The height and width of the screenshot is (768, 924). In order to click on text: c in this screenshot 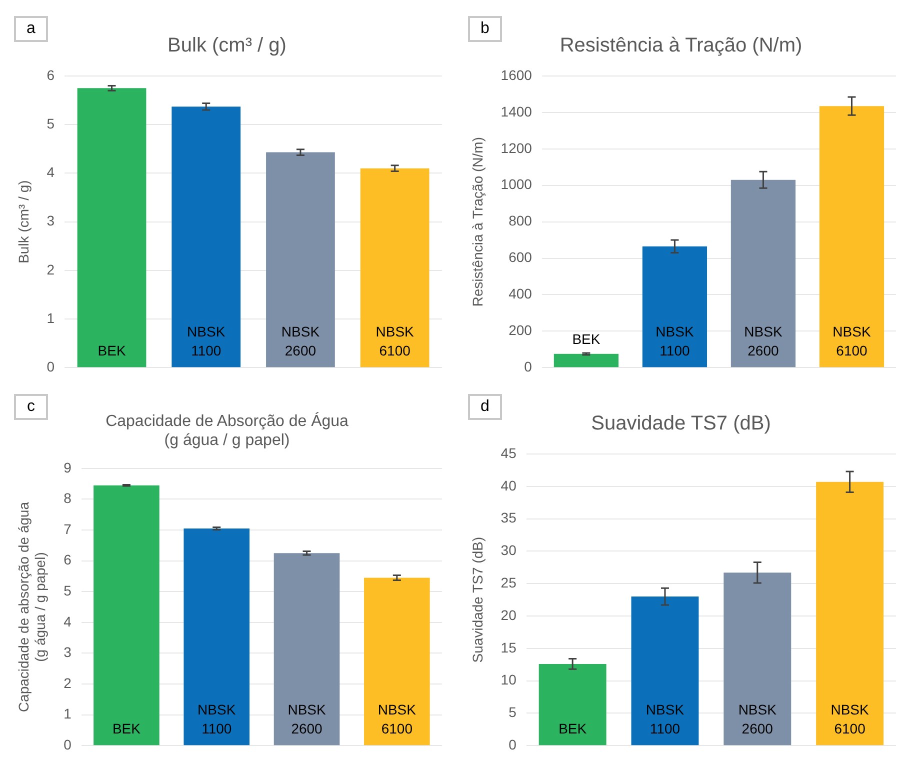, I will do `click(31, 407)`.